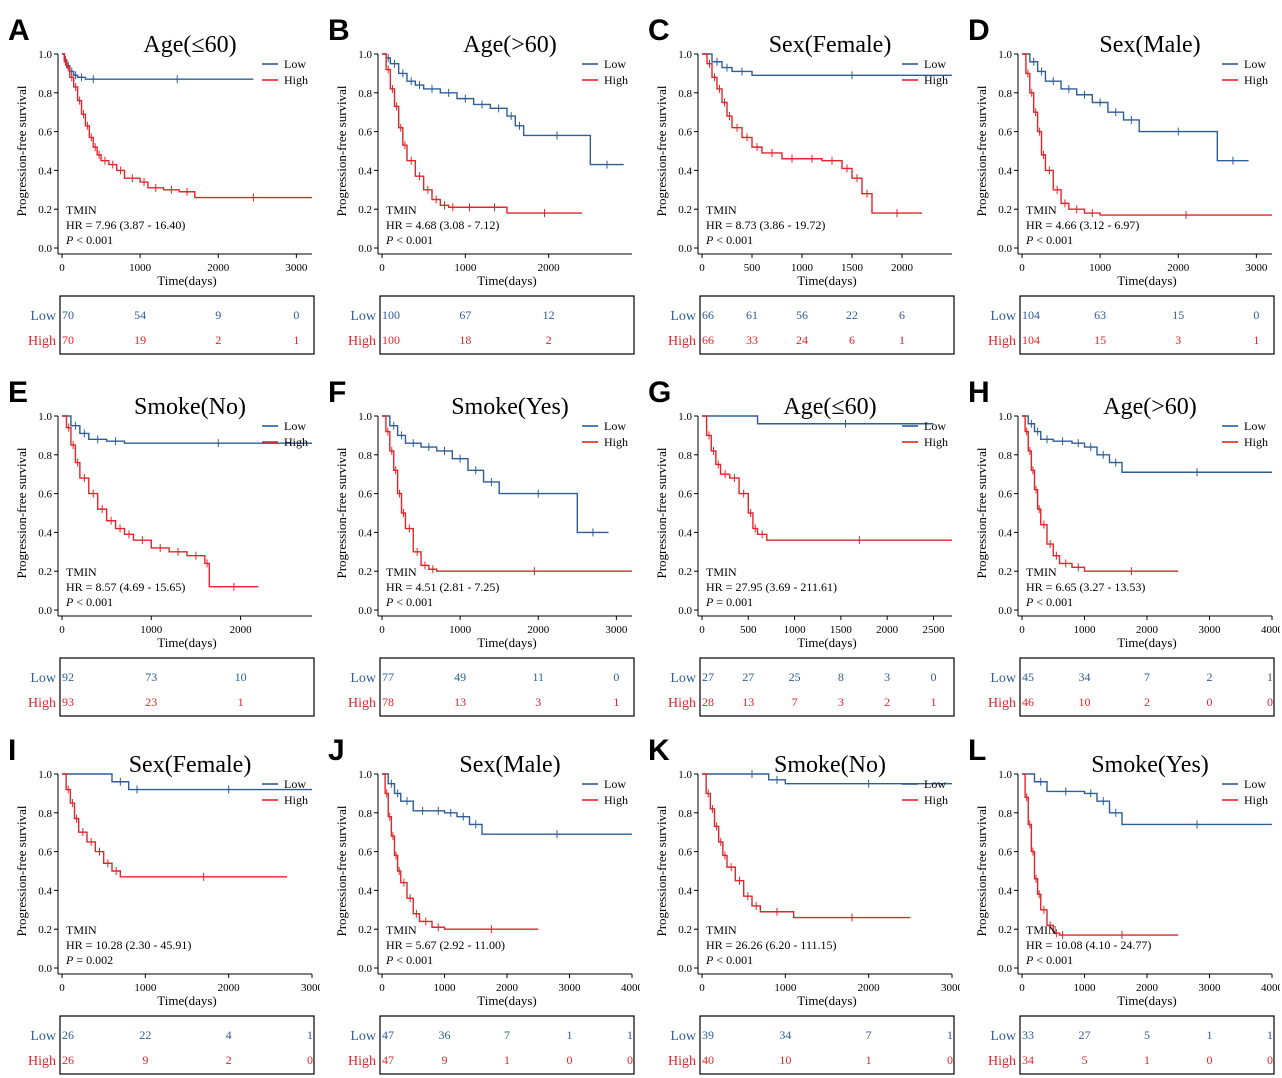 This screenshot has width=1282, height=1078. I want to click on risk-count: 73, so click(151, 677).